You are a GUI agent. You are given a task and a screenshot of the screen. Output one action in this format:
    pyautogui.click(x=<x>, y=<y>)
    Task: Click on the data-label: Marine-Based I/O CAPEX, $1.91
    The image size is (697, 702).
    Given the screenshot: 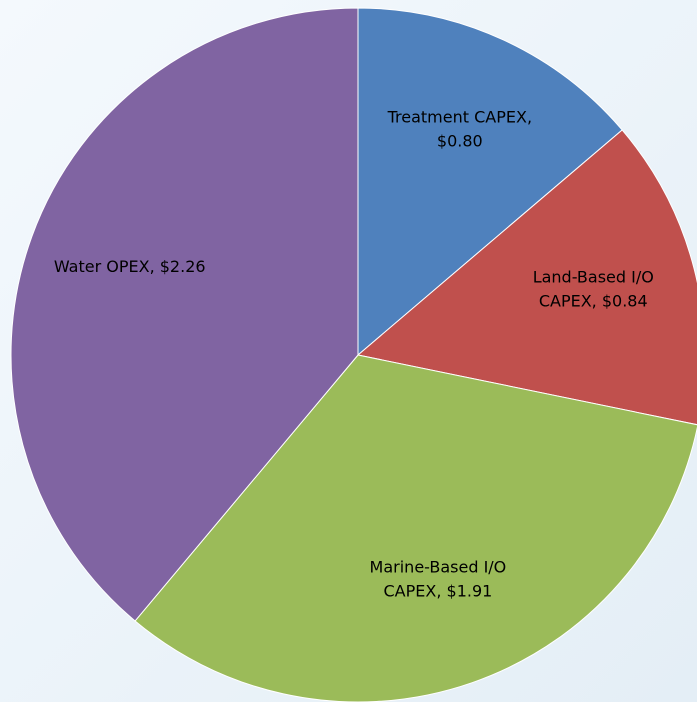 What is the action you would take?
    pyautogui.click(x=438, y=578)
    